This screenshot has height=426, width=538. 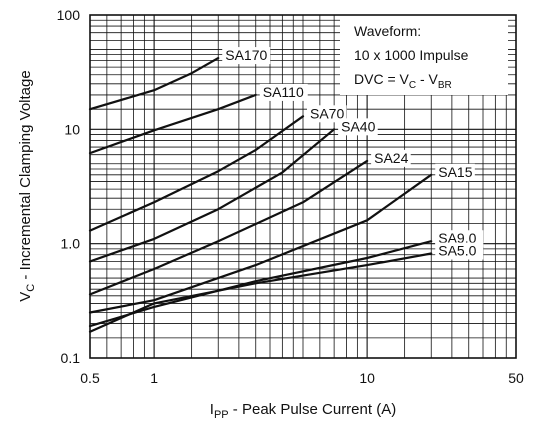 What do you see at coordinates (25, 176) in the screenshot?
I see `y-axis-title-rest: - Incremental Clamping Voltage` at bounding box center [25, 176].